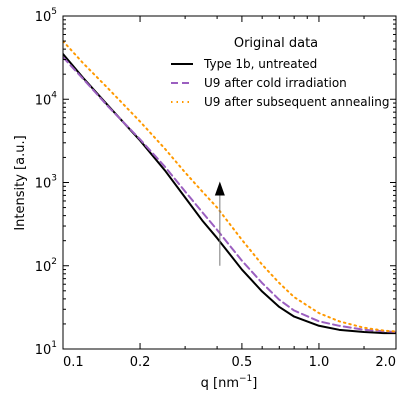 This screenshot has height=409, width=415. I want to click on y-tick-label: 10¹, so click(46, 349).